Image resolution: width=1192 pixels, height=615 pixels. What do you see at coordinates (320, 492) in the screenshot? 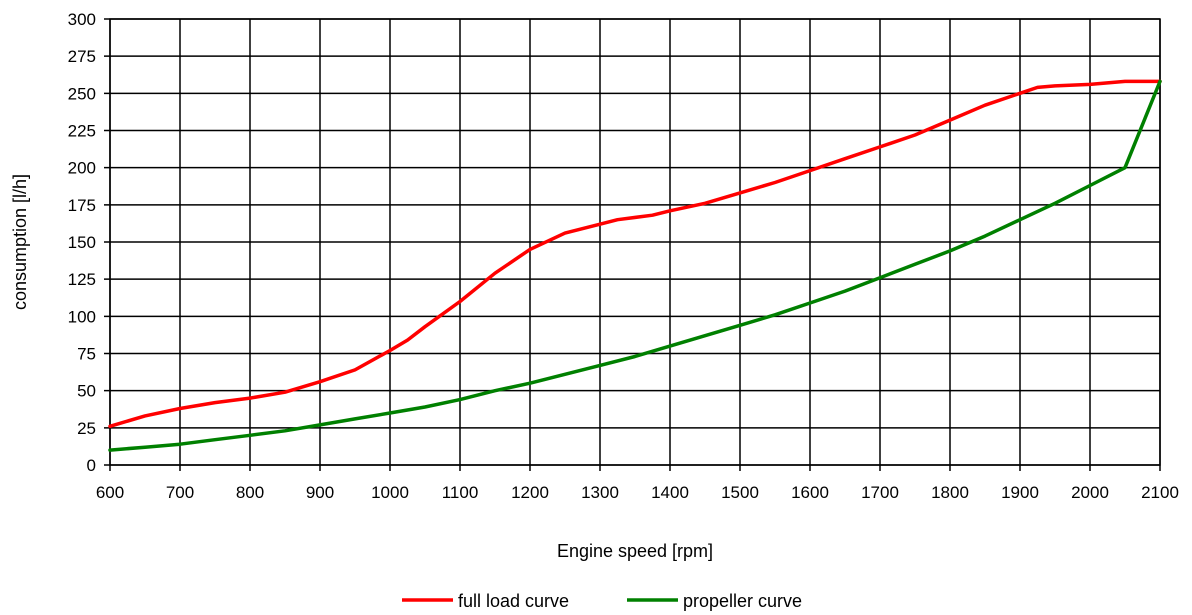
I see `x-tick-label: 900` at bounding box center [320, 492].